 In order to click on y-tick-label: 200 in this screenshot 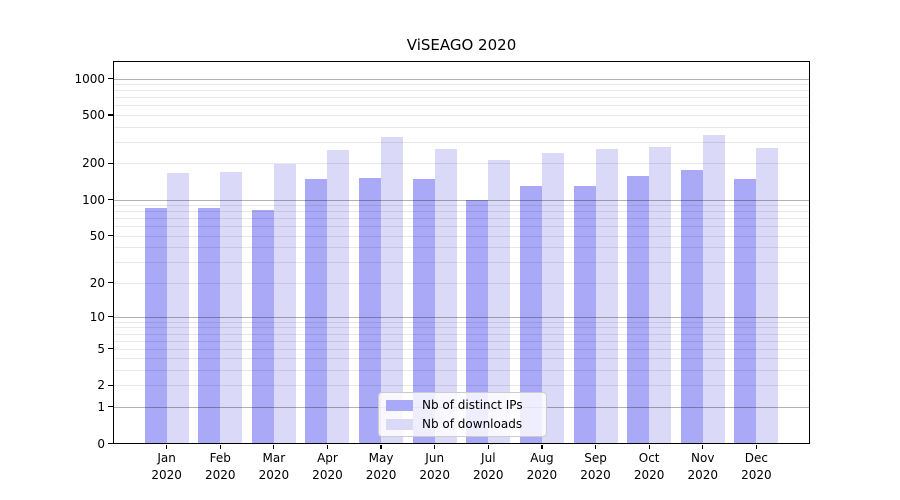, I will do `click(93, 163)`.